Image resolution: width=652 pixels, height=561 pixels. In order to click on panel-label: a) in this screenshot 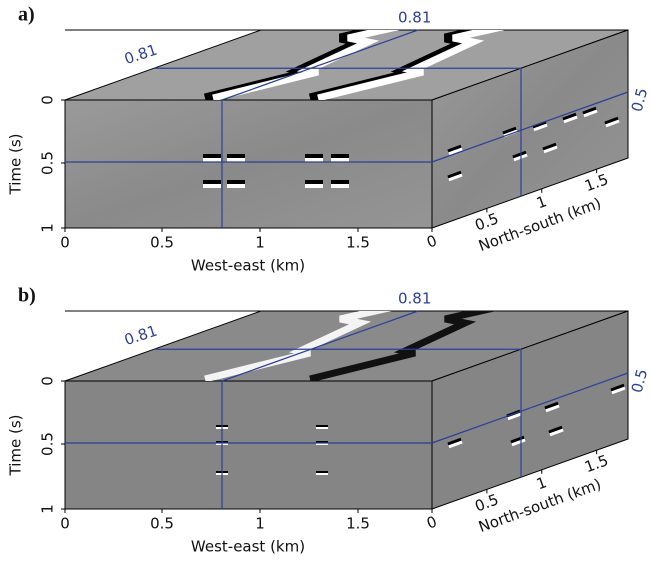, I will do `click(26, 15)`.